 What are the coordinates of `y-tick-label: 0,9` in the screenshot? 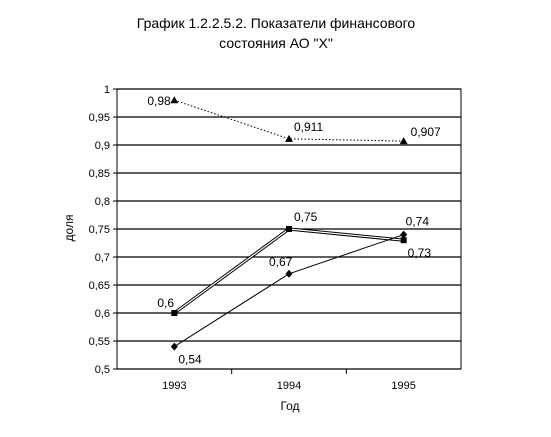 It's located at (102, 146).